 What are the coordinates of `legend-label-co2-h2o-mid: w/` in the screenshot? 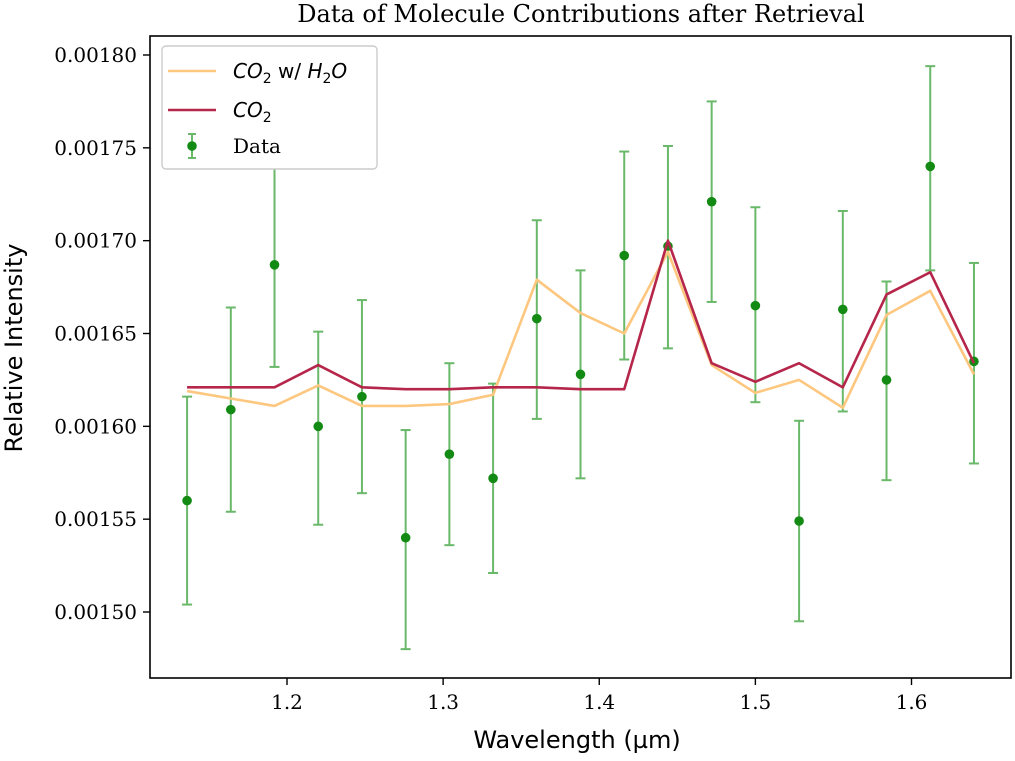 It's located at (290, 71).